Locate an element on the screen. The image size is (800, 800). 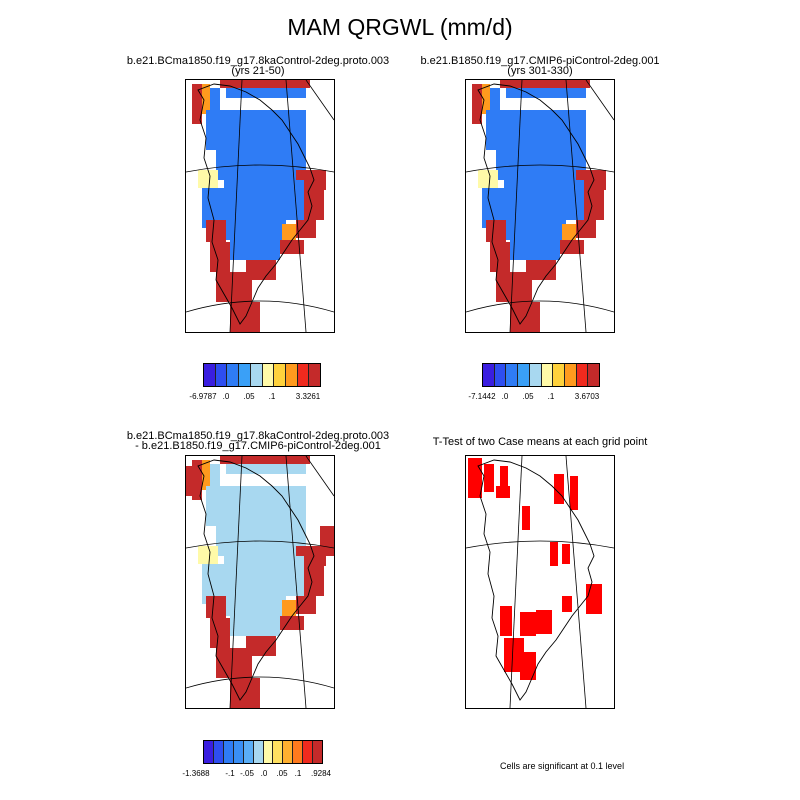
case2-colorbar is located at coordinates (541, 375).